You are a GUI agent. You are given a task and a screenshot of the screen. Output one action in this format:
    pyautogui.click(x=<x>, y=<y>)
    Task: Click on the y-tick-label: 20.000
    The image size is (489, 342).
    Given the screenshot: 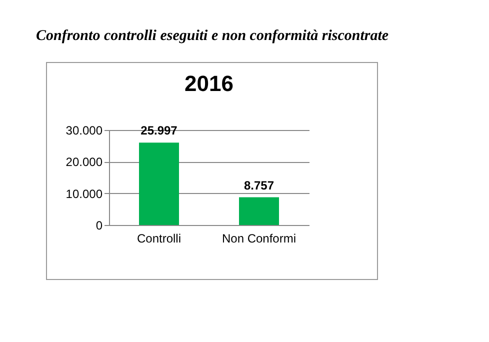 What is the action you would take?
    pyautogui.click(x=84, y=162)
    